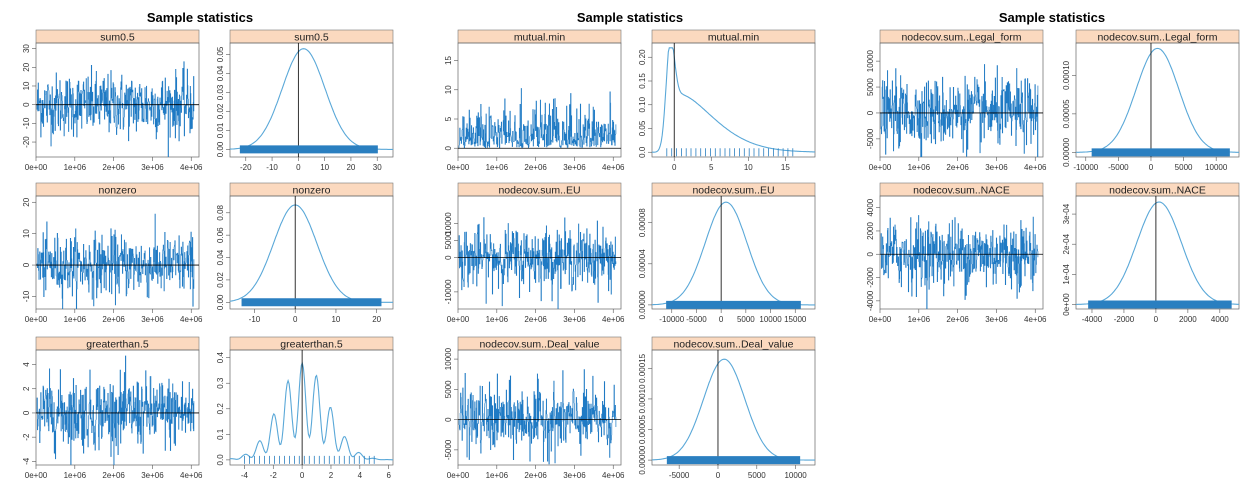  Describe the element at coordinates (642, 81) in the screenshot. I see `y-tick-label: 0.15` at that location.